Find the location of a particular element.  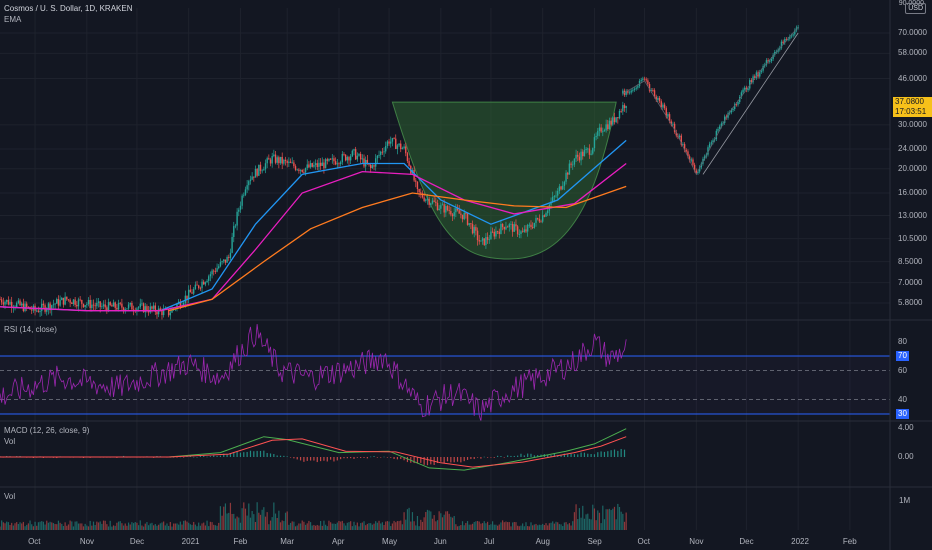

symbol-title: Cosmos / U. S. Dollar, 1D, KRAKEN is located at coordinates (68, 8).